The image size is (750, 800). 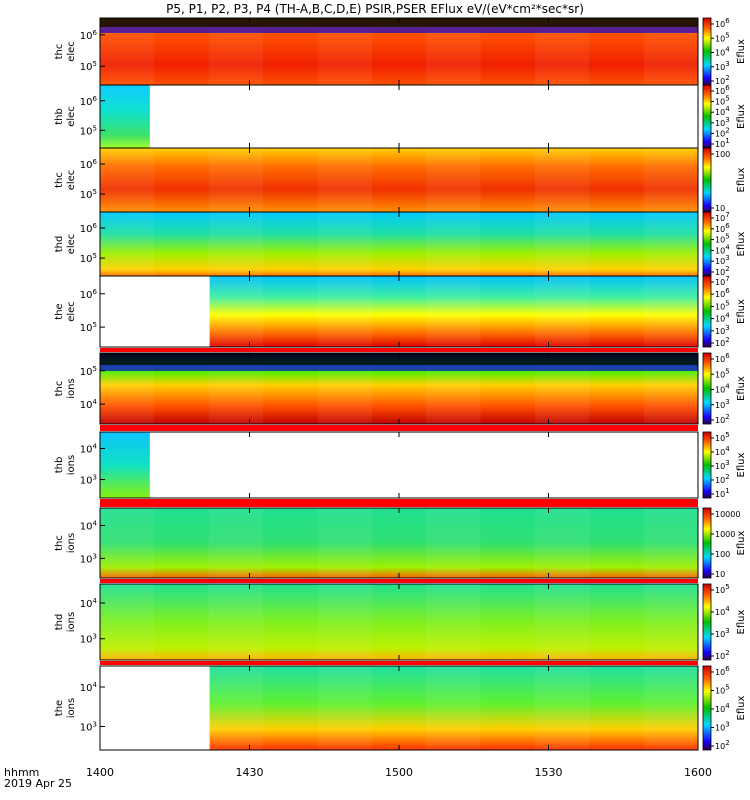 I want to click on low-count-band, so click(x=399, y=30).